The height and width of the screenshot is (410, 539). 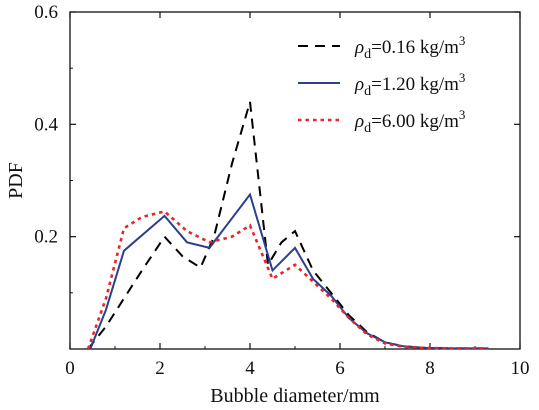 What do you see at coordinates (16, 180) in the screenshot?
I see `y-axis-label: PDF` at bounding box center [16, 180].